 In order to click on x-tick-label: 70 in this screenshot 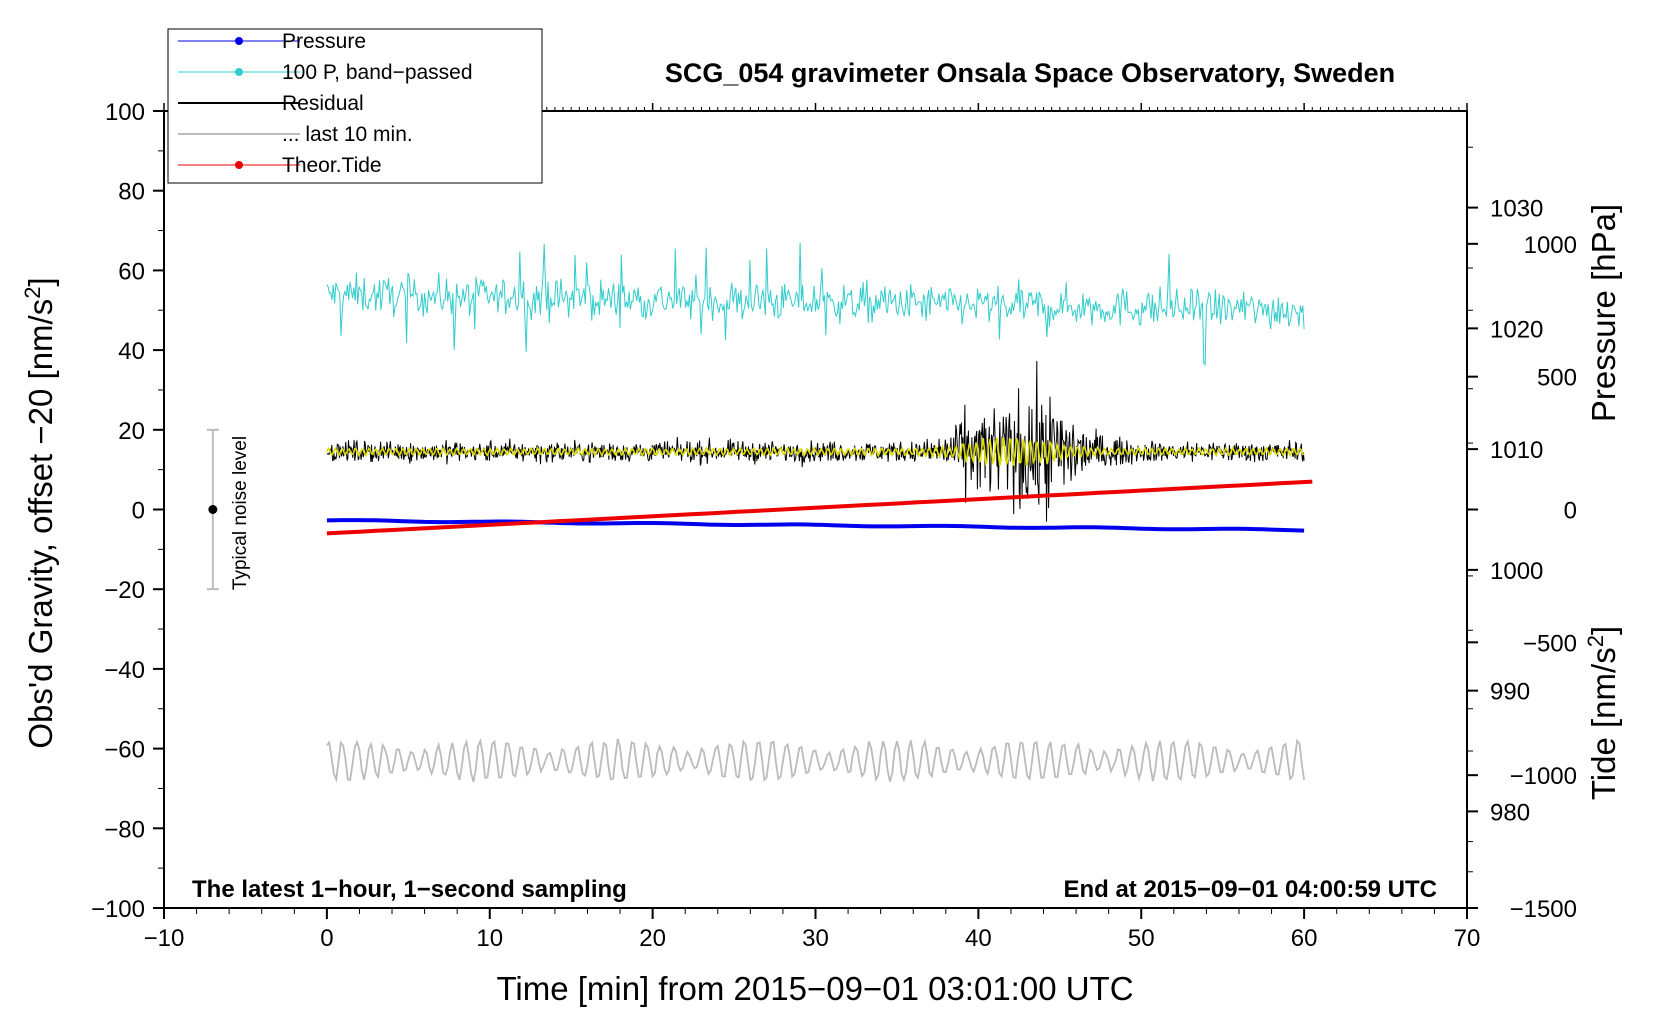, I will do `click(1467, 938)`.